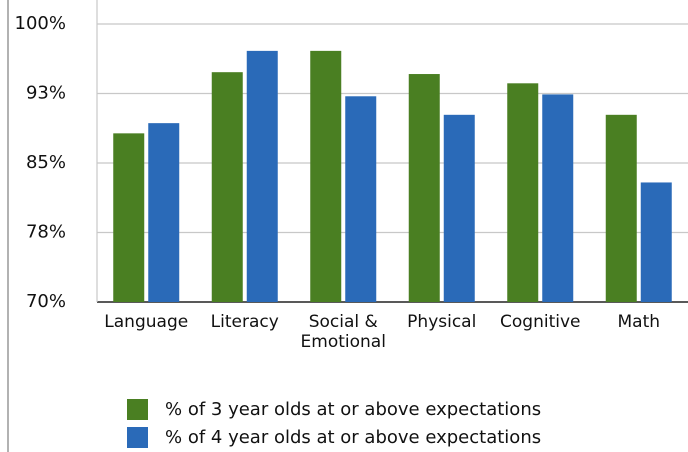  What do you see at coordinates (46, 301) in the screenshot?
I see `y-tick-label: 70%` at bounding box center [46, 301].